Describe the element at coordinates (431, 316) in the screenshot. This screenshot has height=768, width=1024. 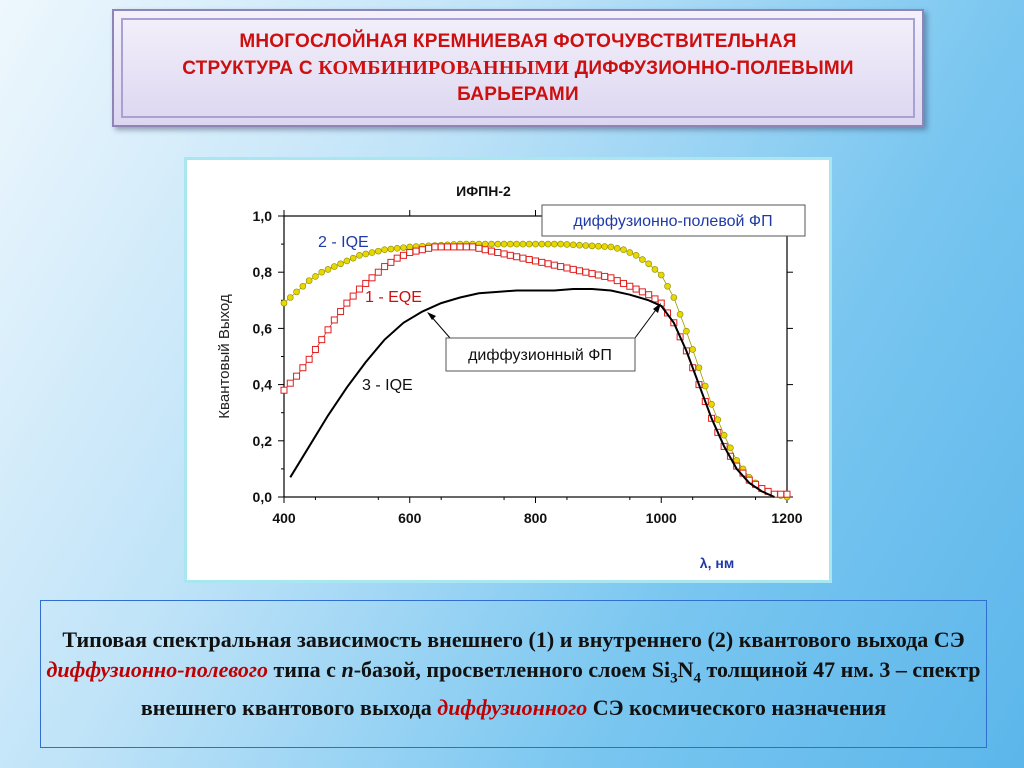
I see `annotation-arrowhead-left` at that location.